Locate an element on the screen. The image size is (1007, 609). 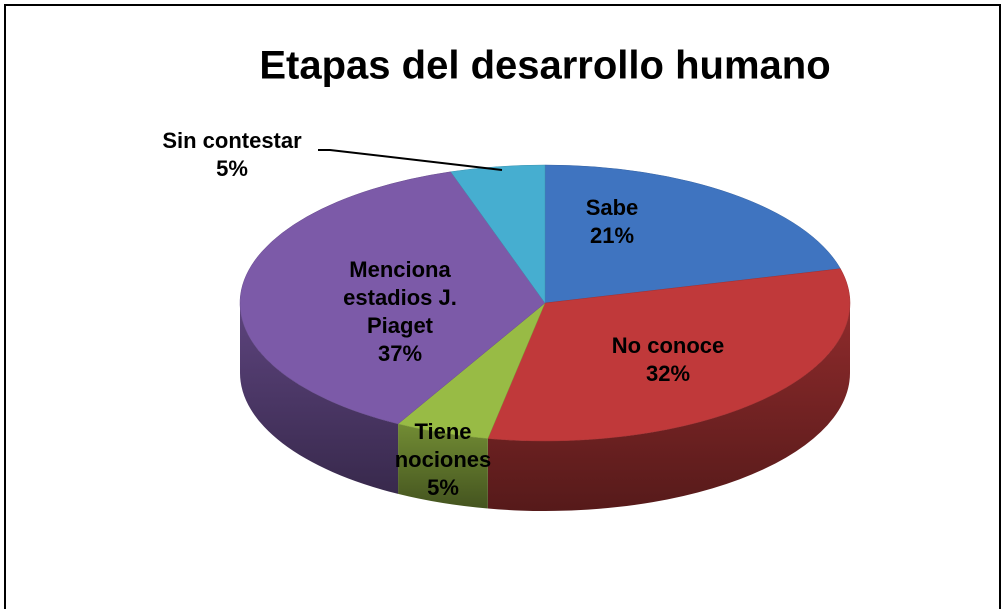
slice-label: No conoce 32% is located at coordinates (668, 360).